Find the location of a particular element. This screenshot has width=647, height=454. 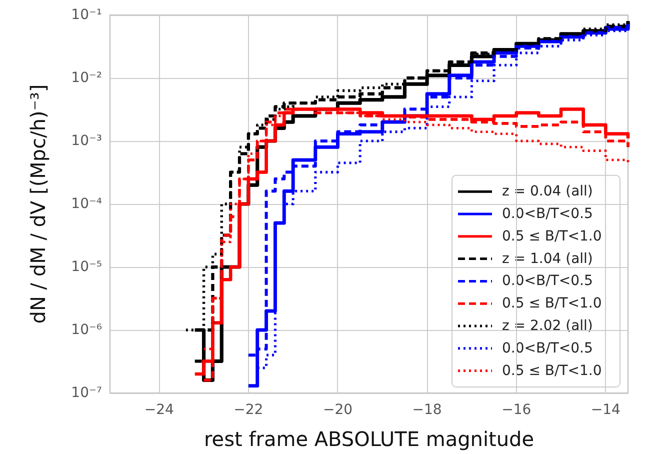

y-tick-label: 10⁻² is located at coordinates (86, 78).